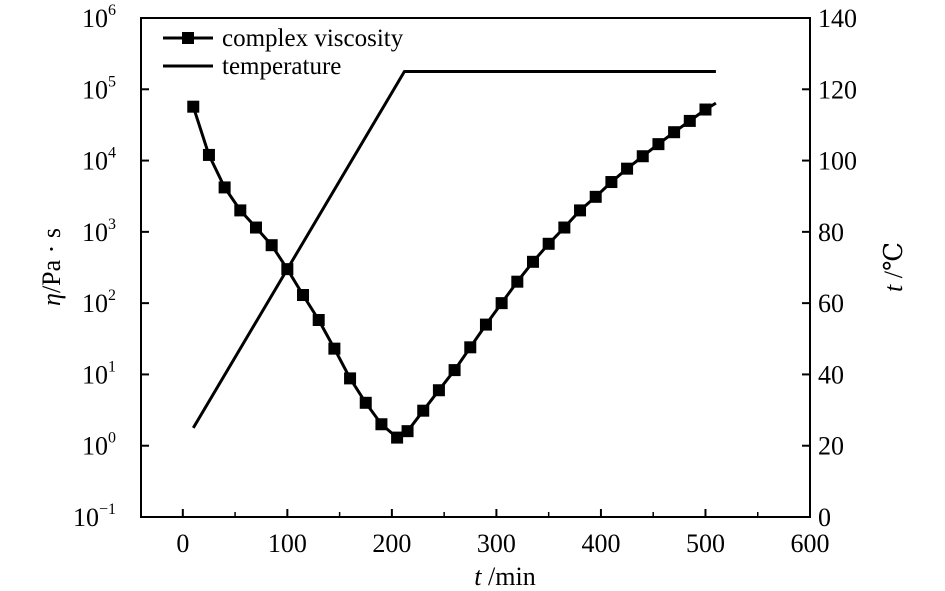 This screenshot has width=945, height=591. What do you see at coordinates (837, 89) in the screenshot?
I see `y-right-tick-label: 120` at bounding box center [837, 89].